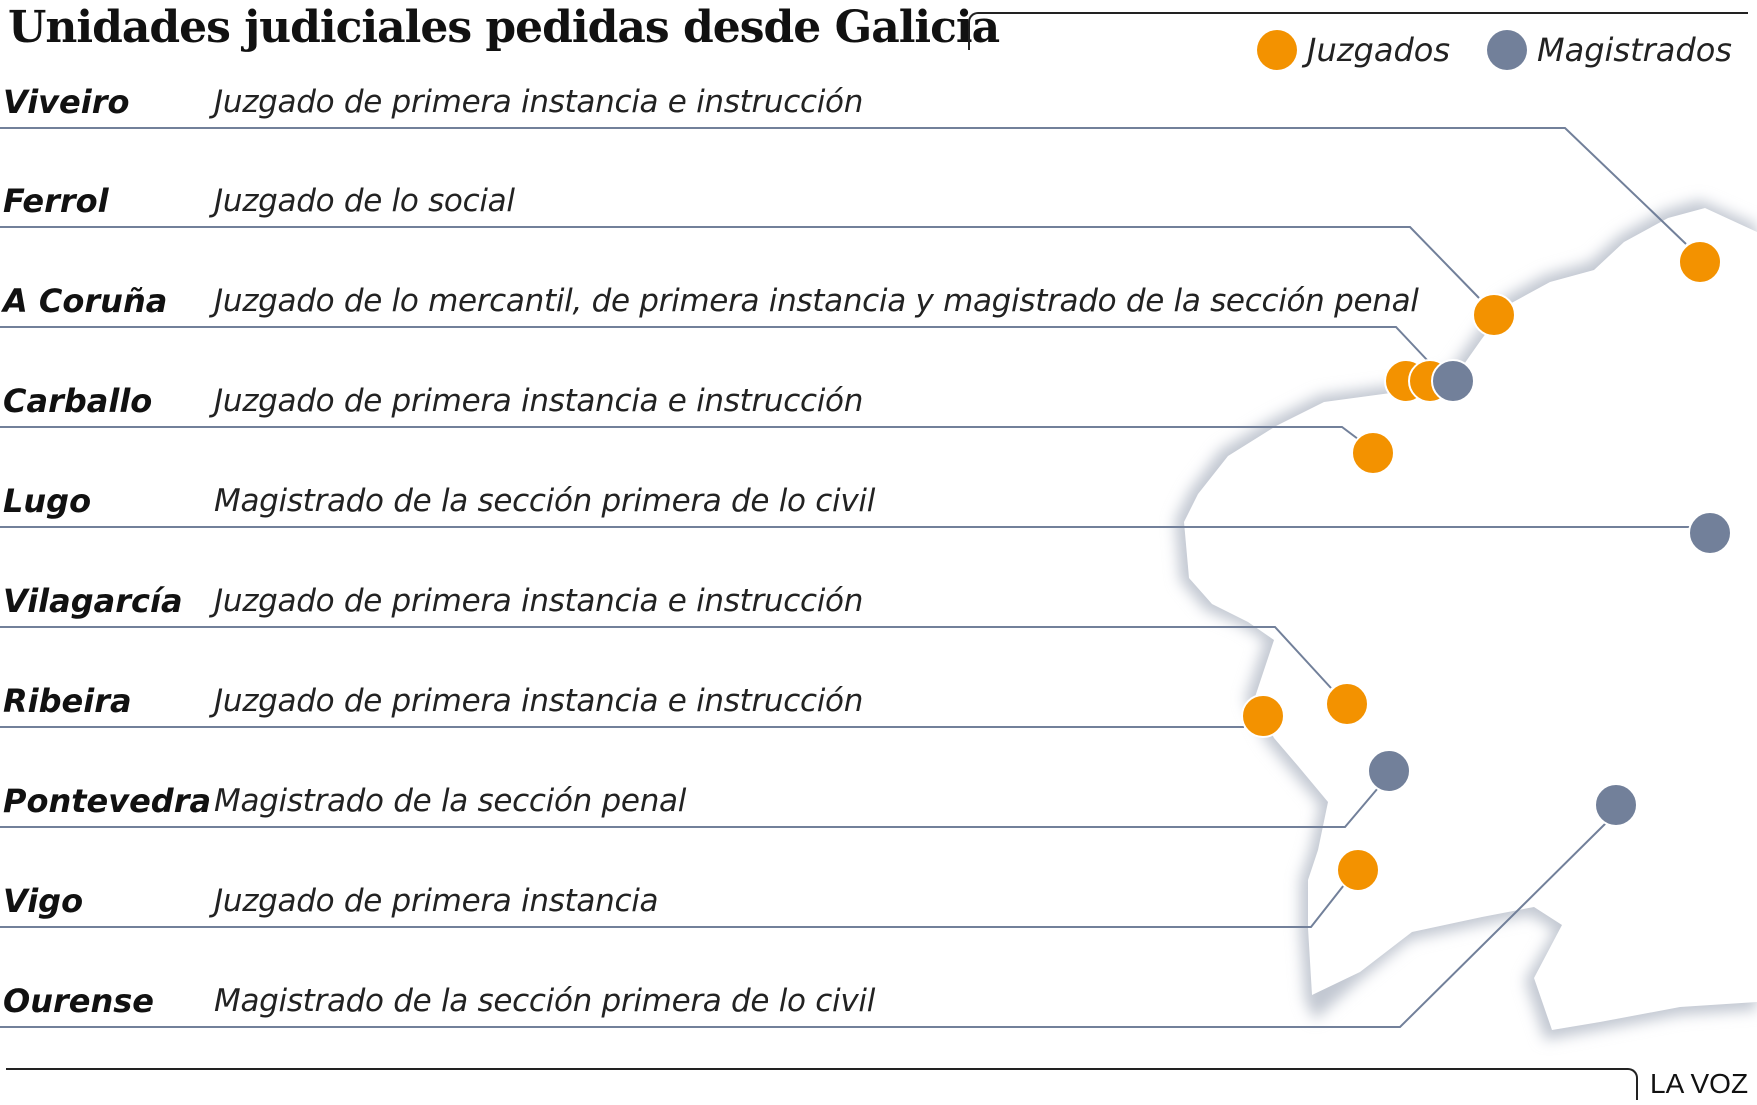 This screenshot has height=1105, width=1757. I want to click on city-name: Carballo, so click(78, 401).